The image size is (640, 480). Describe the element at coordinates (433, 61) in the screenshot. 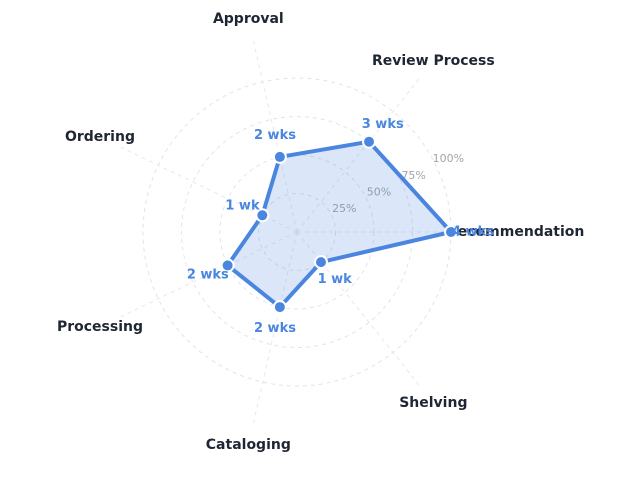

I see `category-label: Review Process` at that location.